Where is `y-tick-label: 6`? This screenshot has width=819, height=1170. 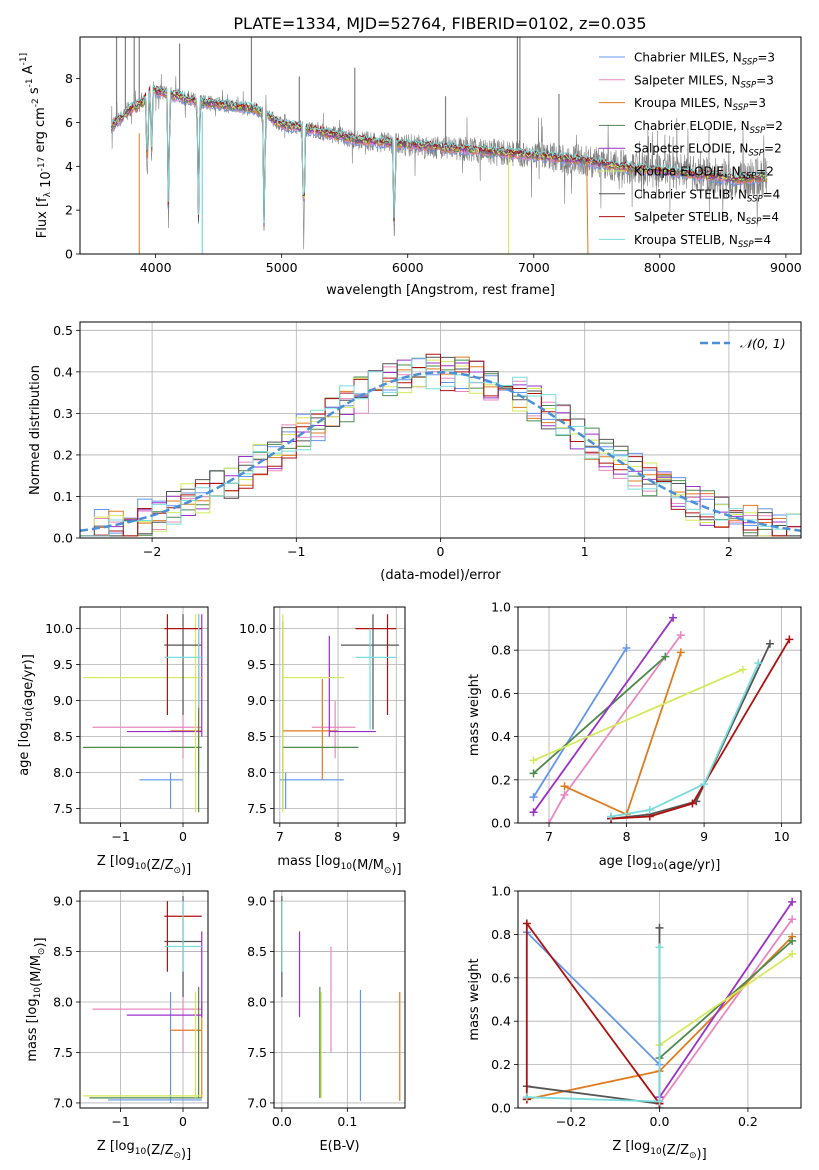
y-tick-label: 6 is located at coordinates (69, 122).